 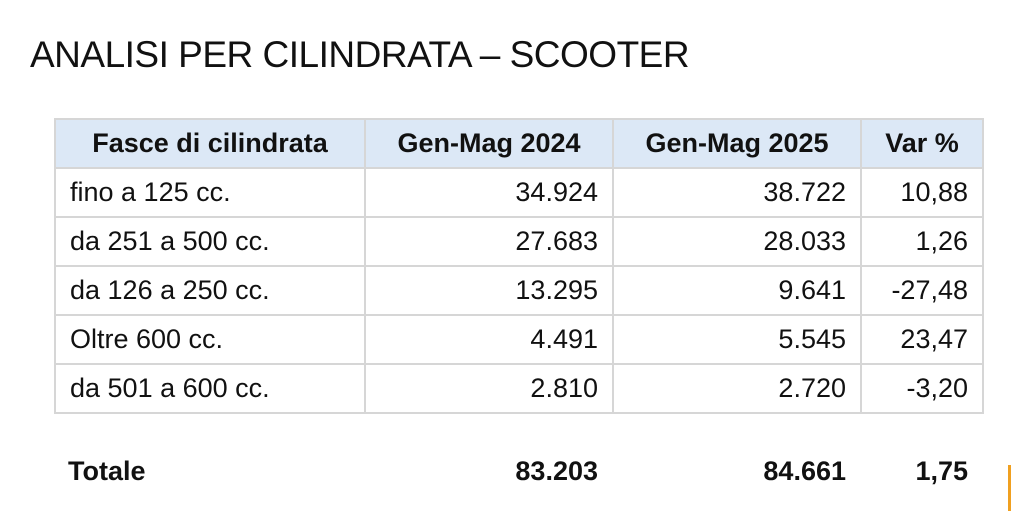 I want to click on accent-bar, so click(x=1009, y=488).